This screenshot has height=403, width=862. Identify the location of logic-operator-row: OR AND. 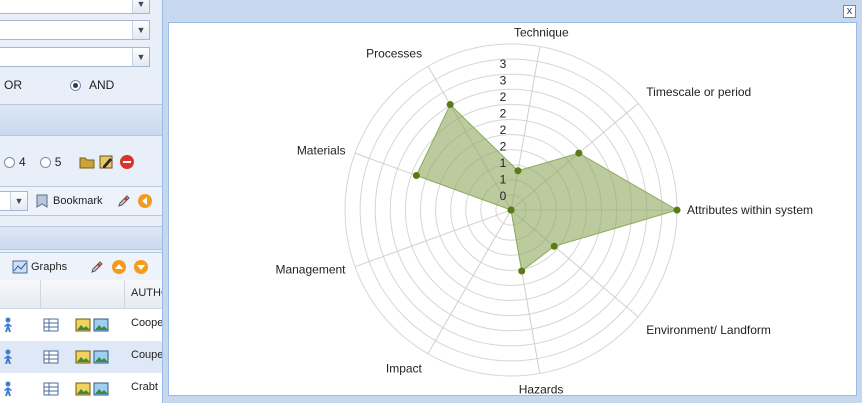
(83, 85).